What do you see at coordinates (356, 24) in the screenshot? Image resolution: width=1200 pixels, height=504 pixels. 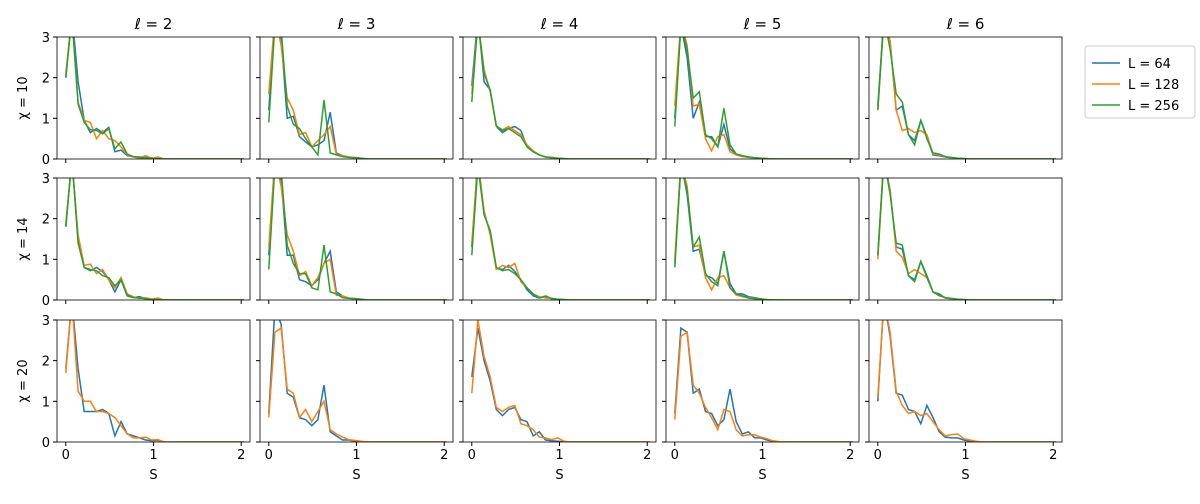 I see `panel-title: ℓ = 3` at bounding box center [356, 24].